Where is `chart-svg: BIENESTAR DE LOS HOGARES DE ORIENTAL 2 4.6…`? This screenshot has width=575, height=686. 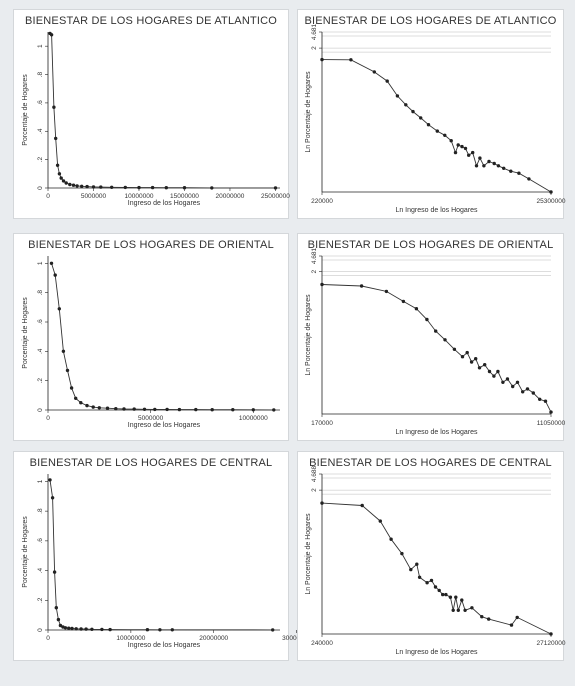 chart-svg: BIENESTAR DE LOS HOGARES DE ORIENTAL 2 4.6… is located at coordinates (435, 337).